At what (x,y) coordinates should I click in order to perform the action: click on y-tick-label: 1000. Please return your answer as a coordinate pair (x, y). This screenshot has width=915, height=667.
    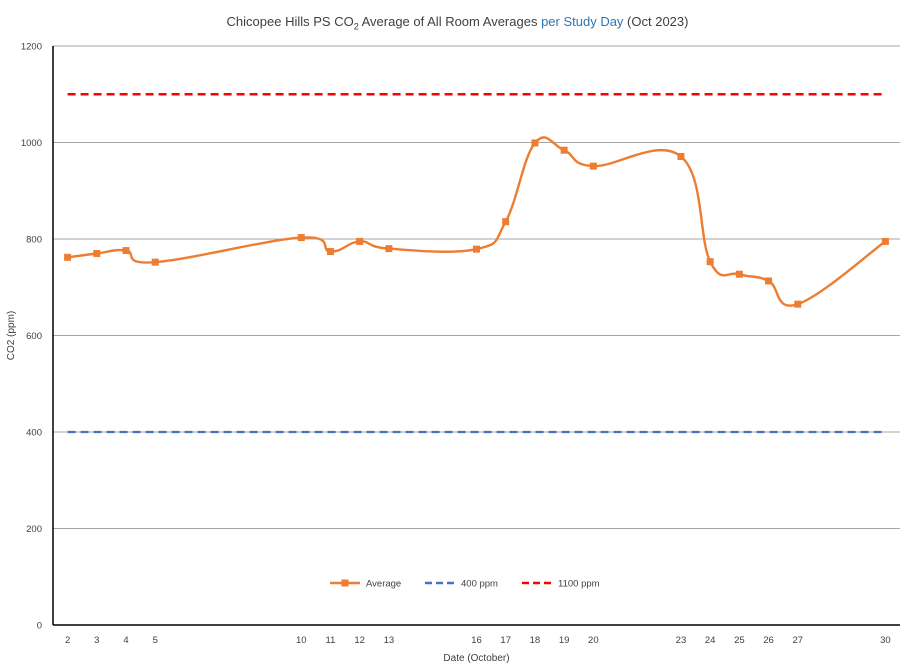
    Looking at the image, I should click on (31, 143).